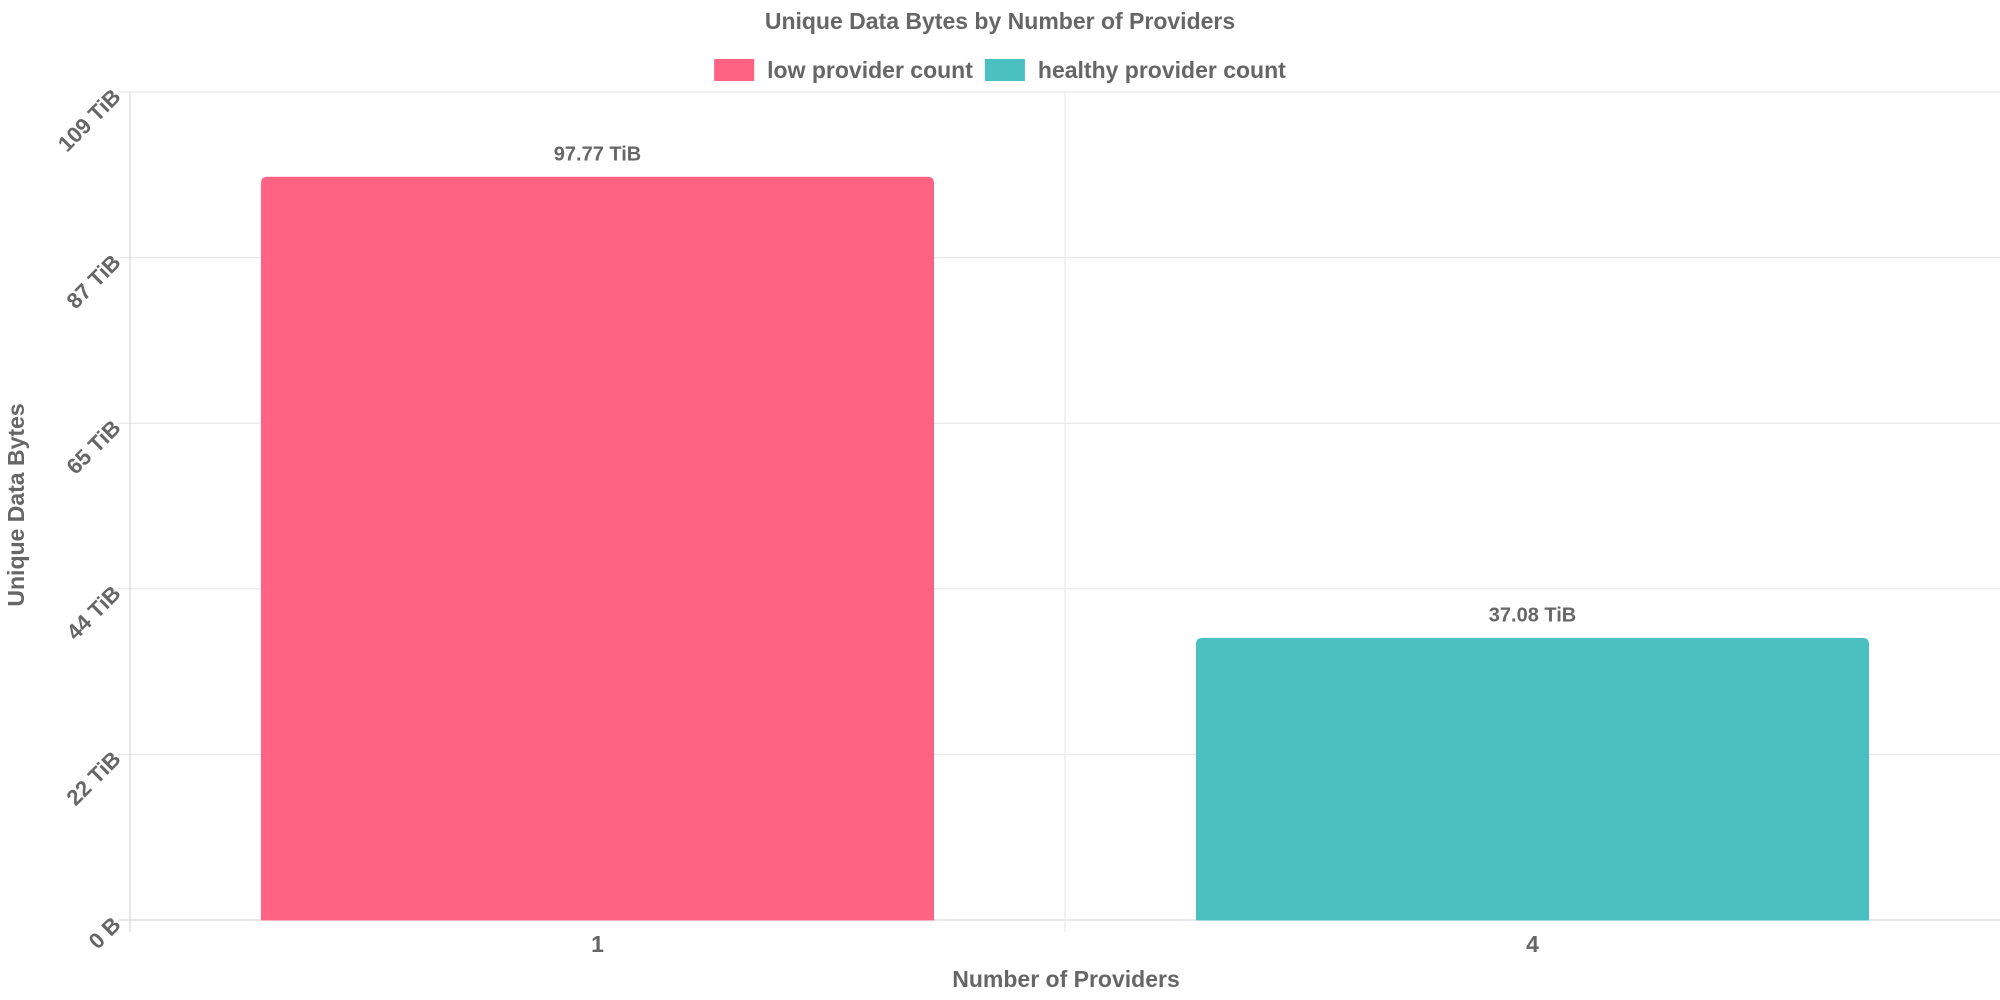 The image size is (2000, 1000). Describe the element at coordinates (1532, 944) in the screenshot. I see `x-tick-label: 4` at that location.